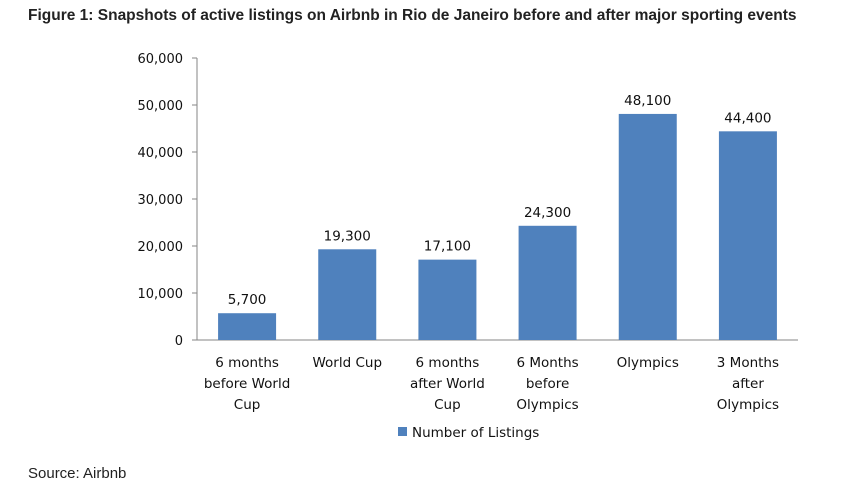  Describe the element at coordinates (447, 384) in the screenshot. I see `x-tick-label: after World` at that location.